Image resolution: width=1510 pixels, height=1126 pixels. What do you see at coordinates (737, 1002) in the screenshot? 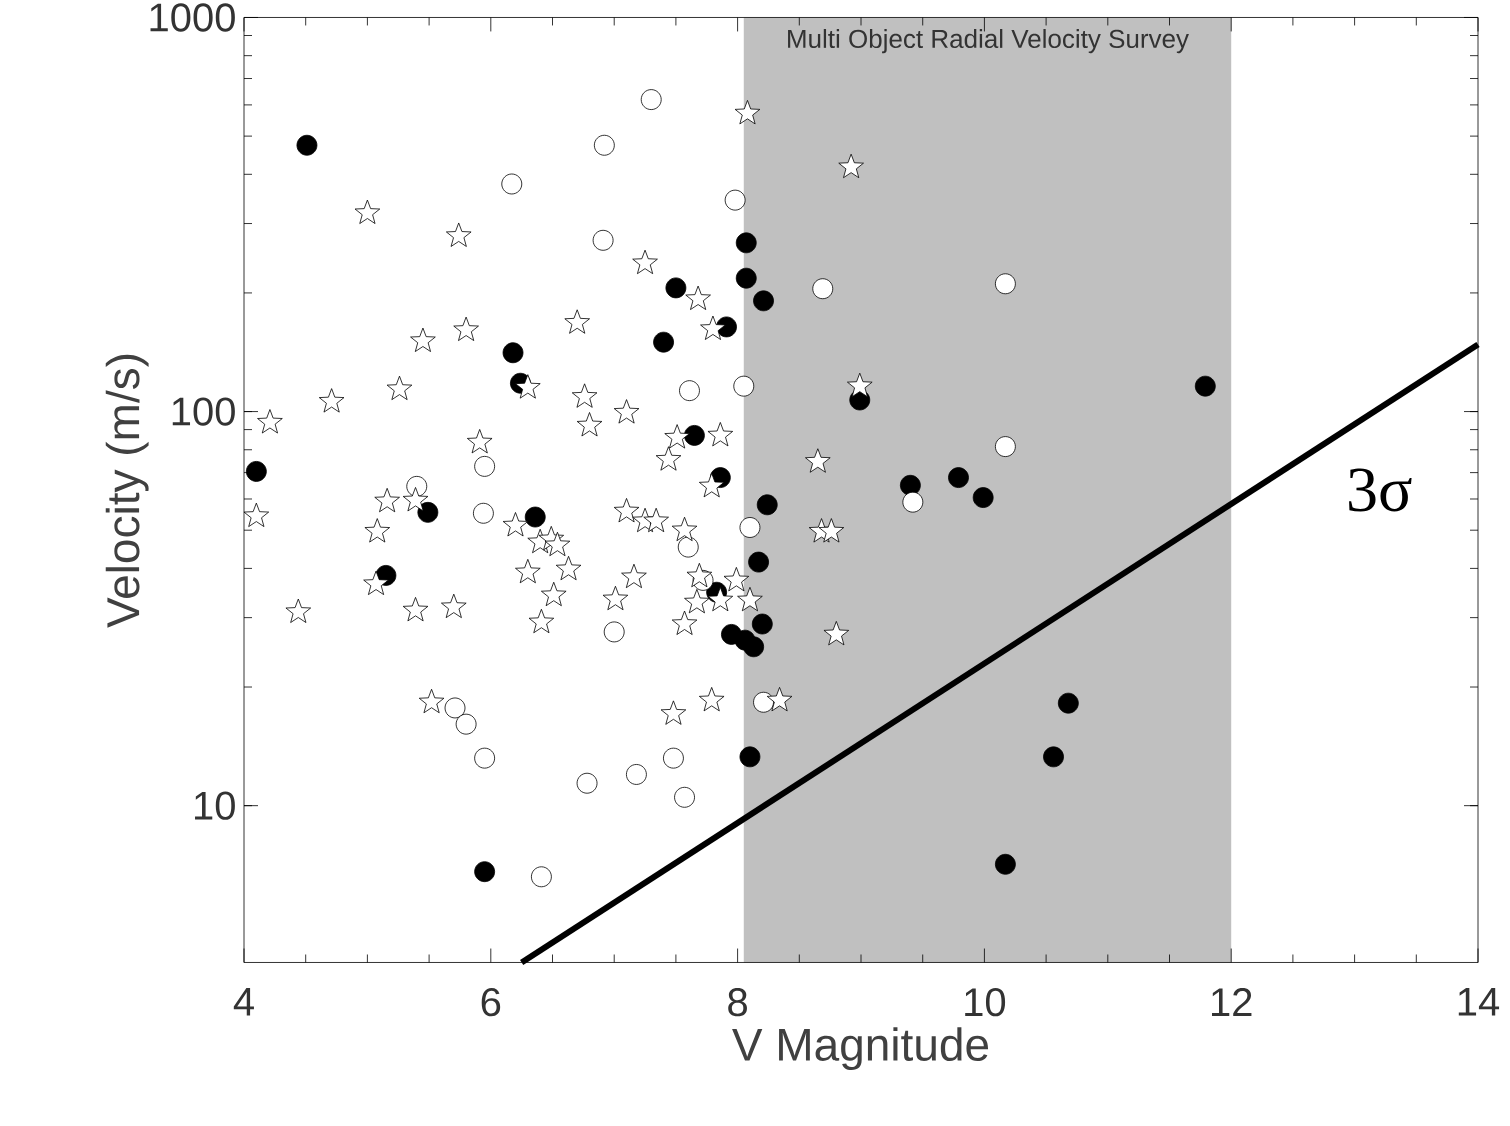
I see `x-tick-label: 8` at bounding box center [737, 1002].